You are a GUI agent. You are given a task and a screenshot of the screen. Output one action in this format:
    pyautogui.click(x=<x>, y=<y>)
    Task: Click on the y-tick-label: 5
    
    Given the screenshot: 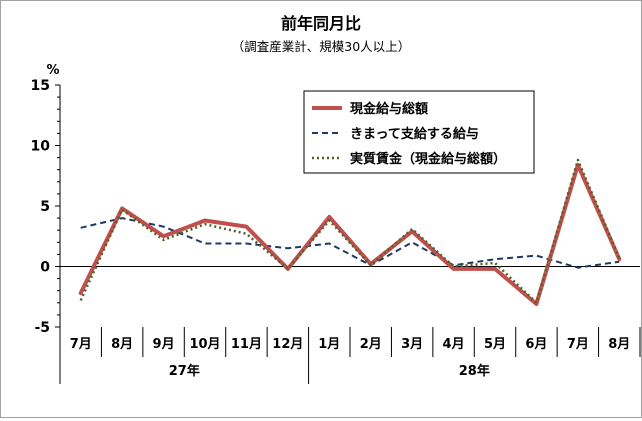 What is the action you would take?
    pyautogui.click(x=45, y=207)
    